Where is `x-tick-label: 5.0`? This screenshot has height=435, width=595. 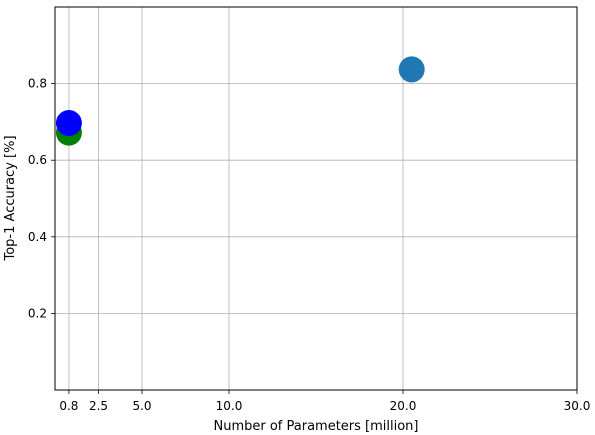
x-tick-label: 5.0 is located at coordinates (141, 406).